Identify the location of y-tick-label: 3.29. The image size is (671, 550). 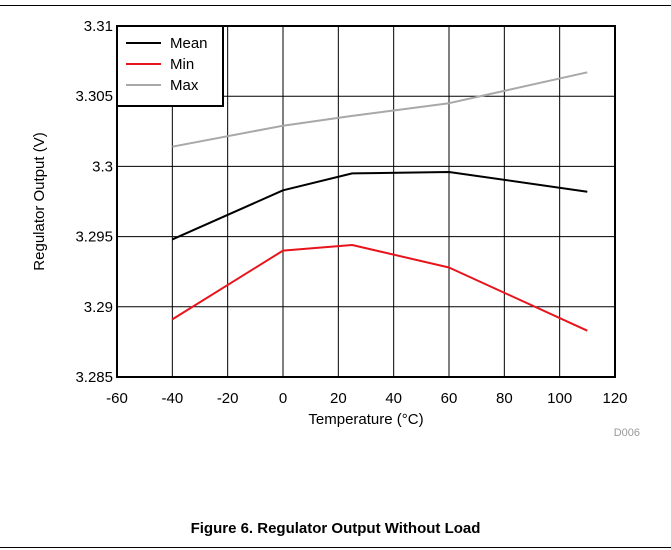
(98, 307).